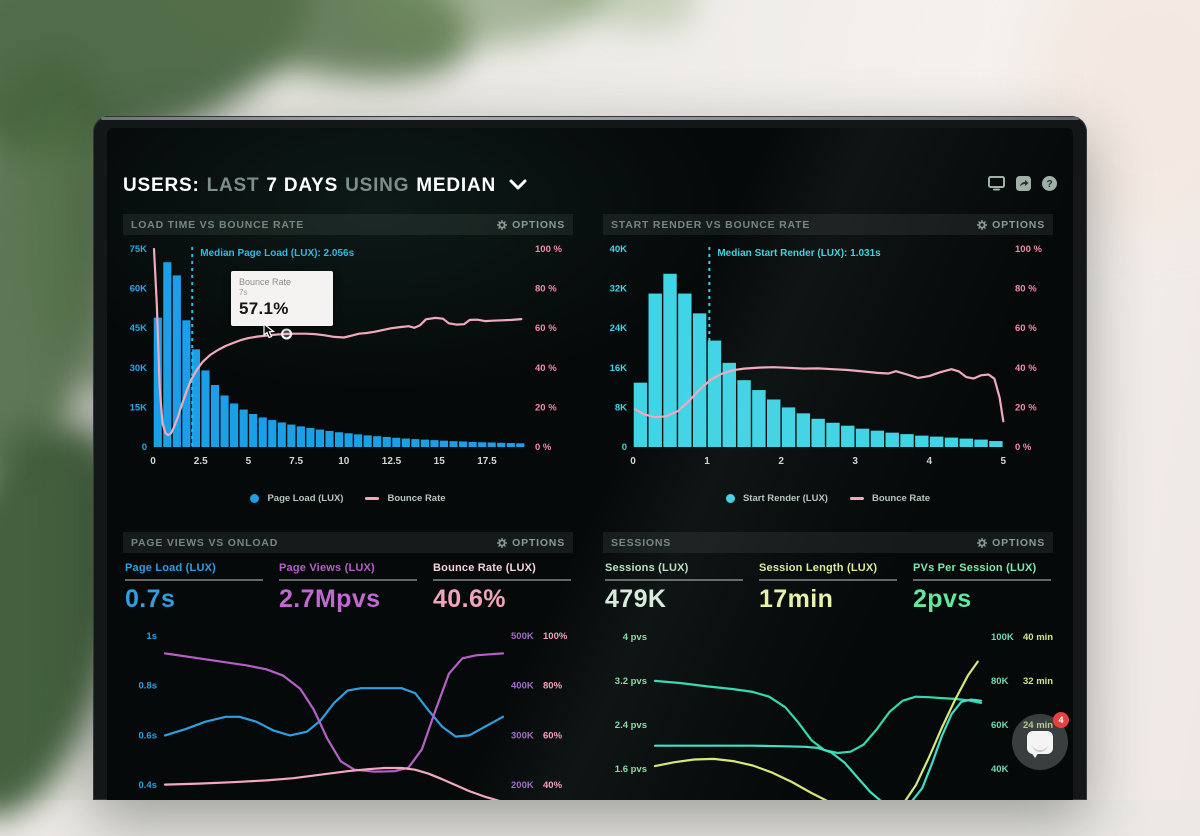 The height and width of the screenshot is (836, 1200). What do you see at coordinates (996, 186) in the screenshot?
I see `display-icon` at bounding box center [996, 186].